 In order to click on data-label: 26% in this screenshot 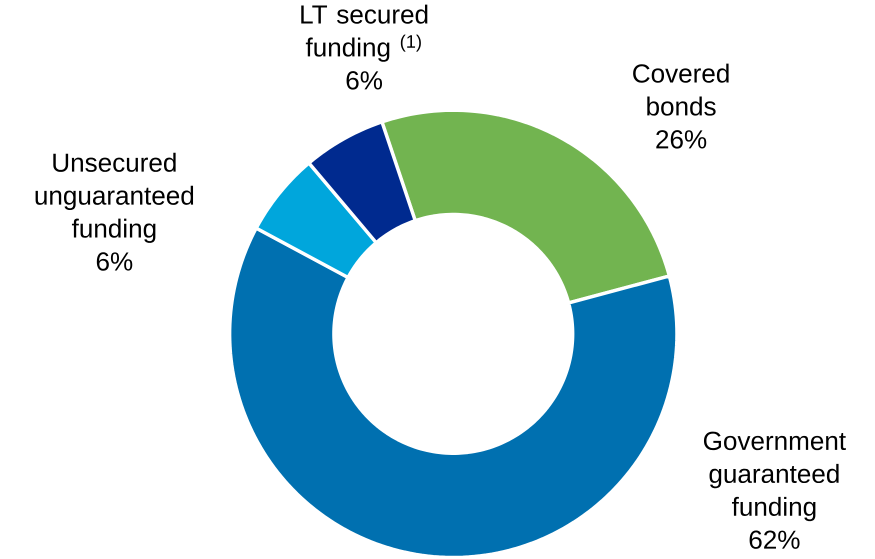, I will do `click(681, 139)`.